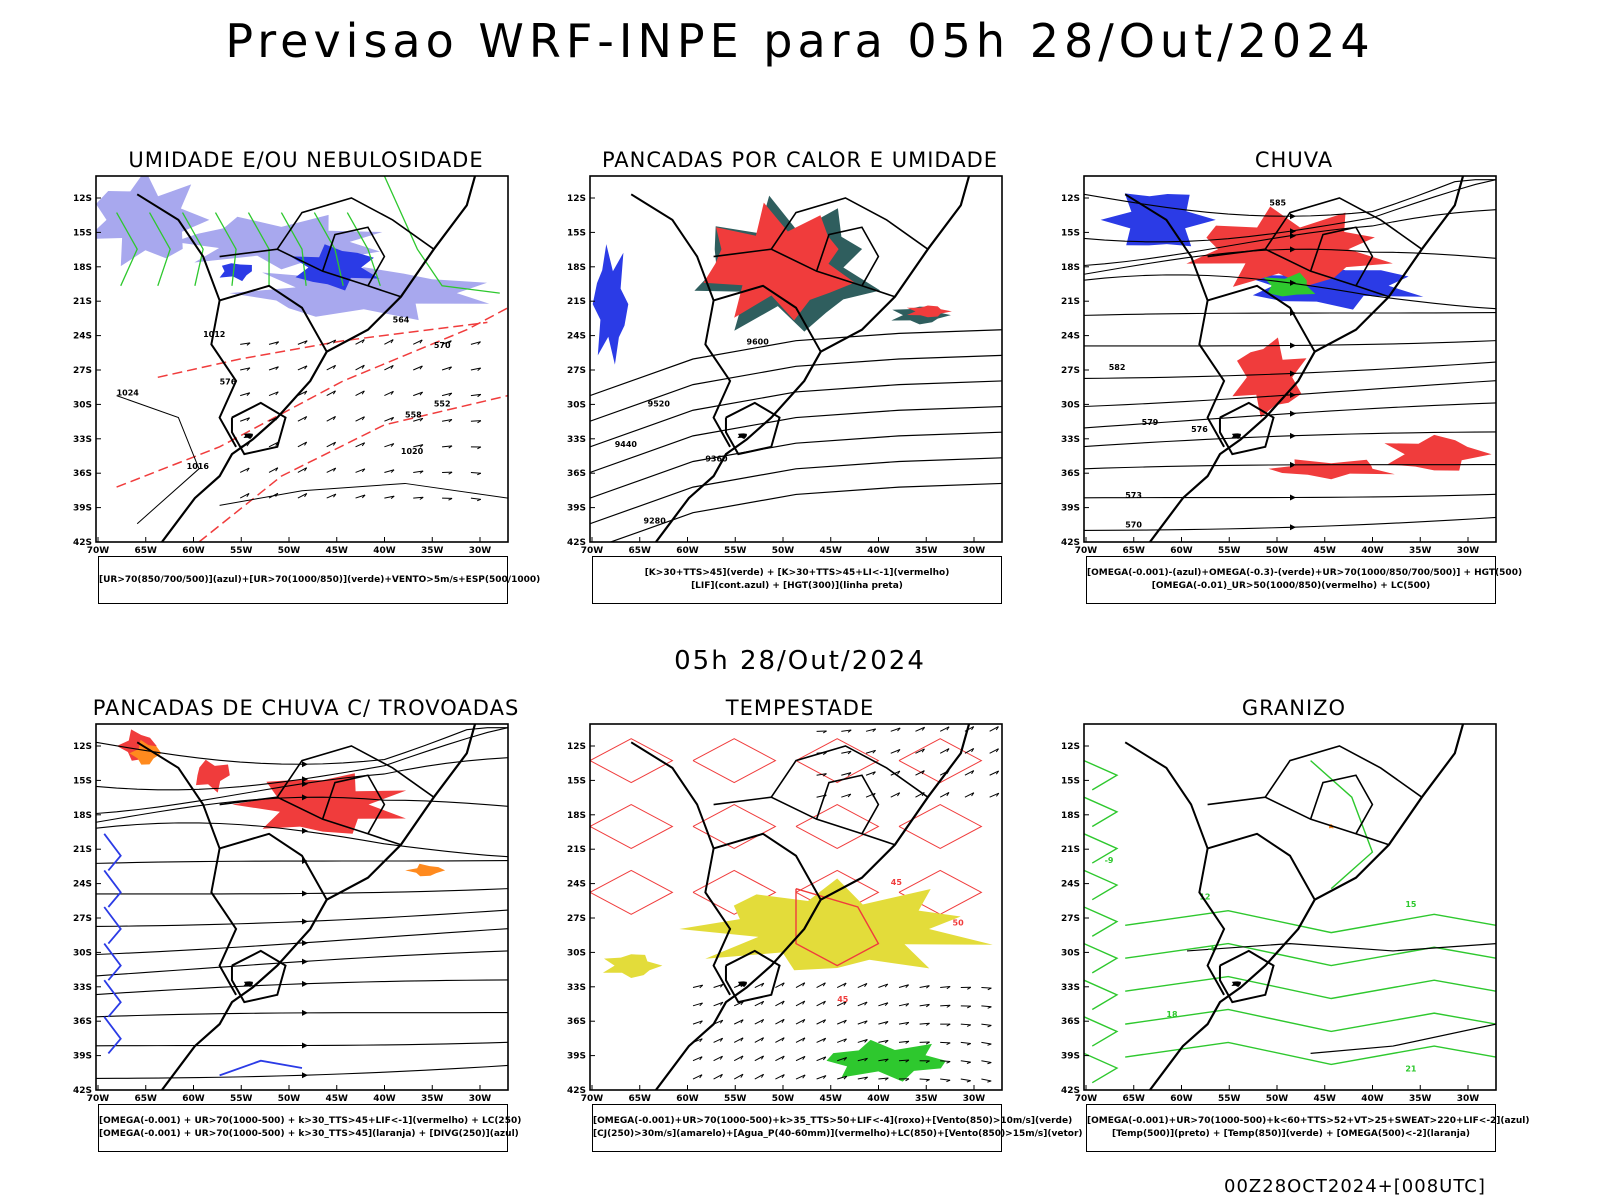 The image size is (1600, 1200). What do you see at coordinates (432, 551) in the screenshot?
I see `lon-tick-label: 35W` at bounding box center [432, 551].